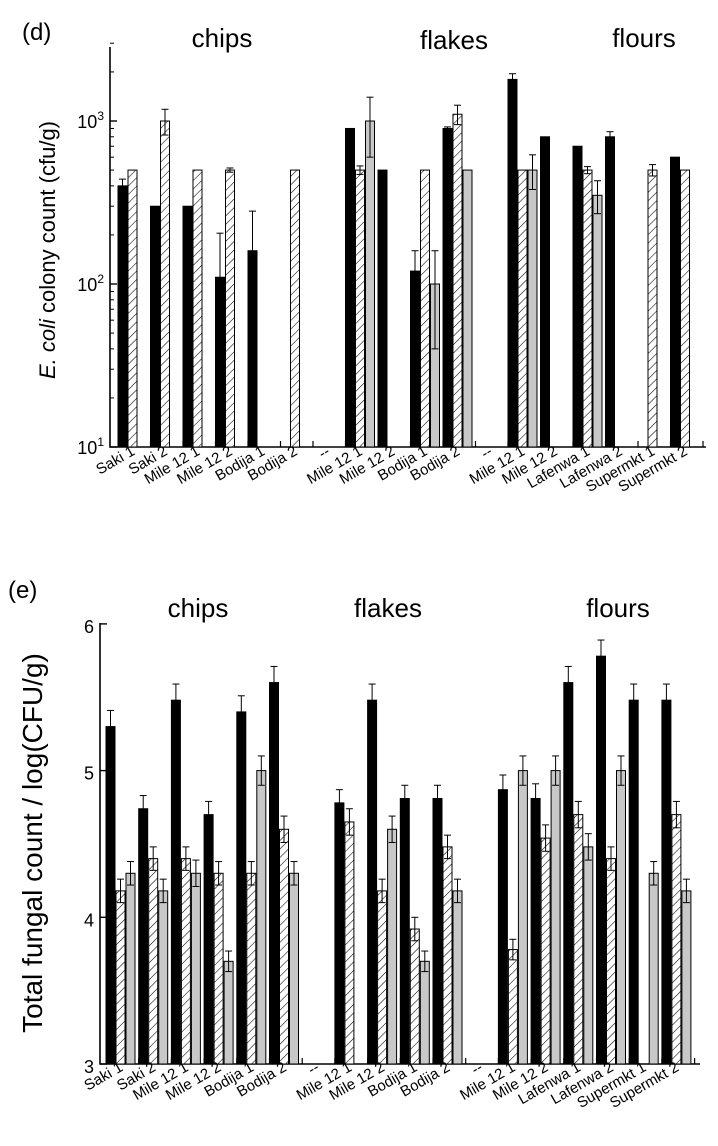 The image size is (718, 1146). Describe the element at coordinates (47, 348) in the screenshot. I see `y-axis-label-d-italic: E. coli` at that location.